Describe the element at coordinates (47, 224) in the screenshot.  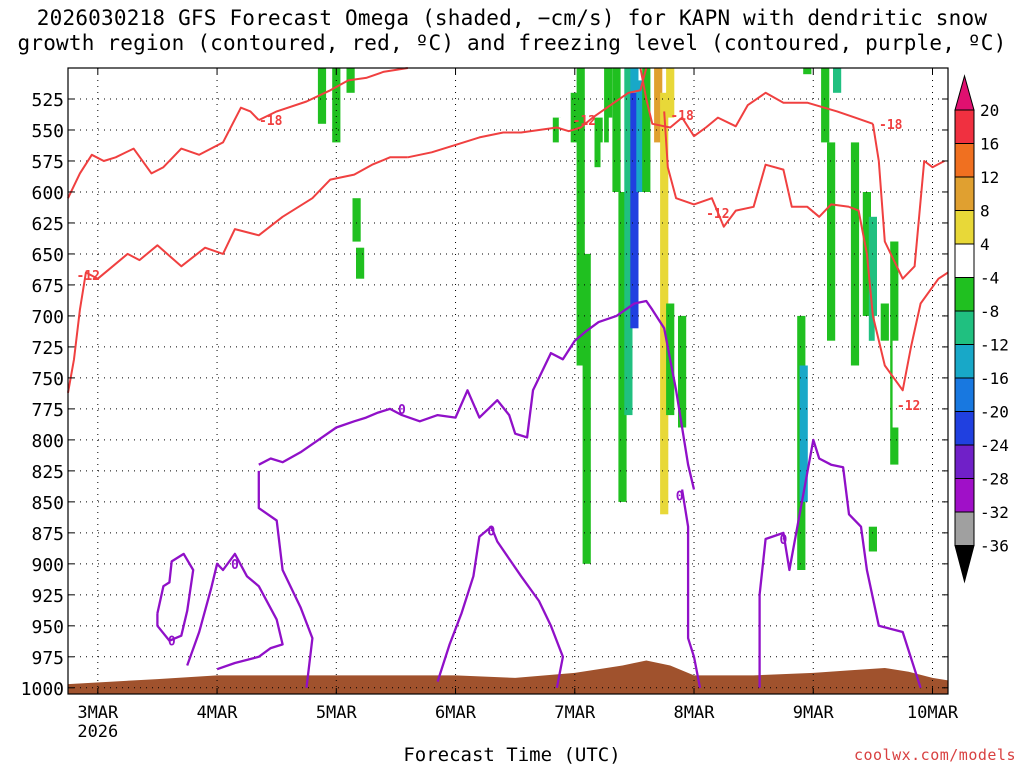
I see `y-tick-label: 625` at that location.